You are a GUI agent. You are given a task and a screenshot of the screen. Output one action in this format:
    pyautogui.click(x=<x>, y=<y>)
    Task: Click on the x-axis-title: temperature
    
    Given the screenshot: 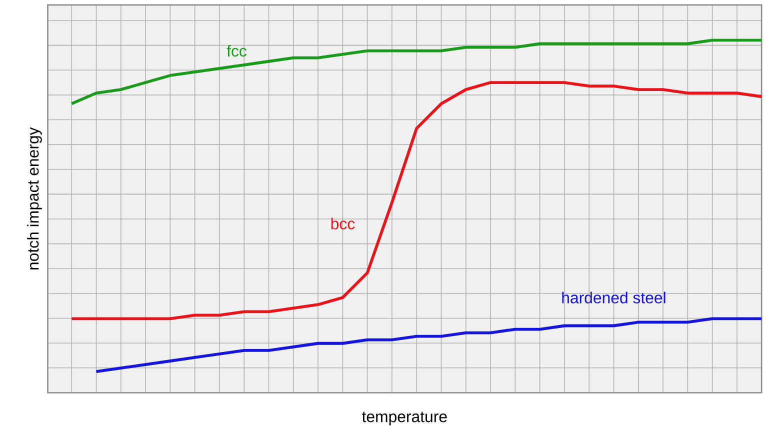 What is the action you would take?
    pyautogui.click(x=404, y=419)
    